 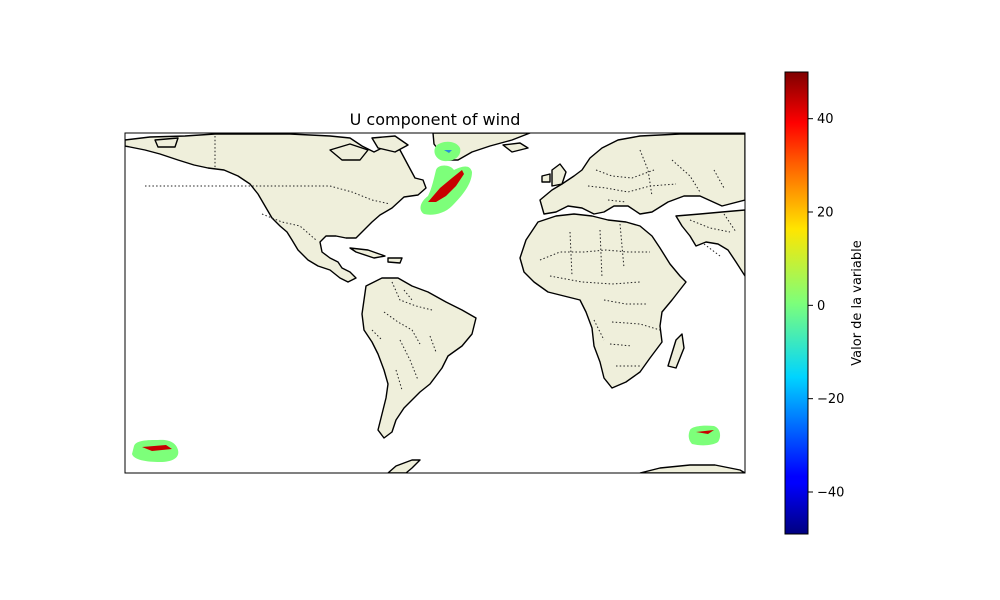 What do you see at coordinates (825, 119) in the screenshot?
I see `colorbar-tick-label: 40` at bounding box center [825, 119].